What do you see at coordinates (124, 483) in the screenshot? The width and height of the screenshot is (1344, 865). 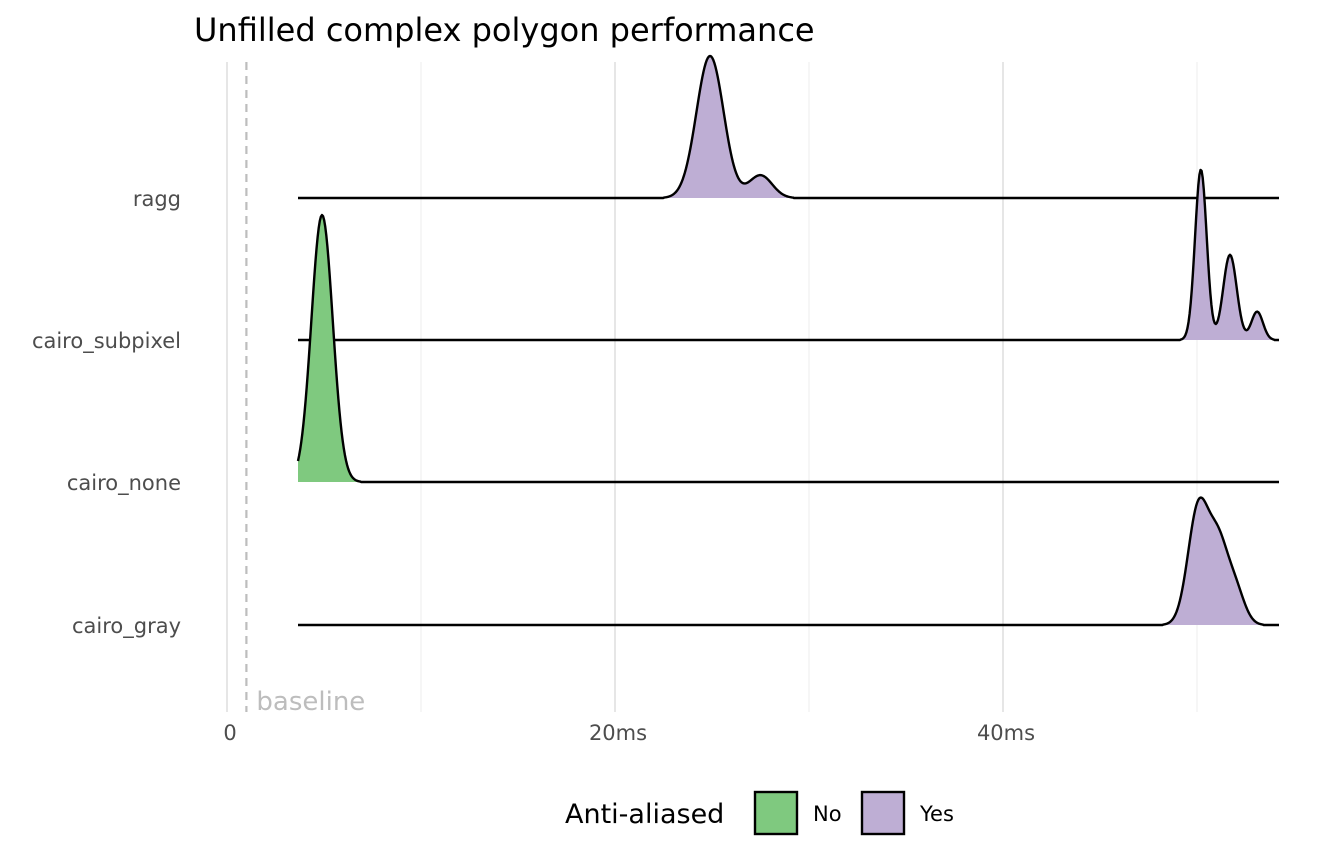 I see `y-tick-label: cairo_none` at bounding box center [124, 483].